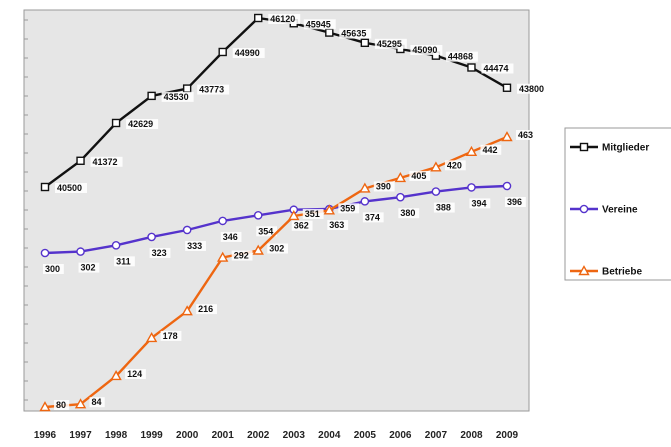 The width and height of the screenshot is (671, 447). What do you see at coordinates (584, 270) in the screenshot?
I see `legend-marker-betriebe` at bounding box center [584, 270].